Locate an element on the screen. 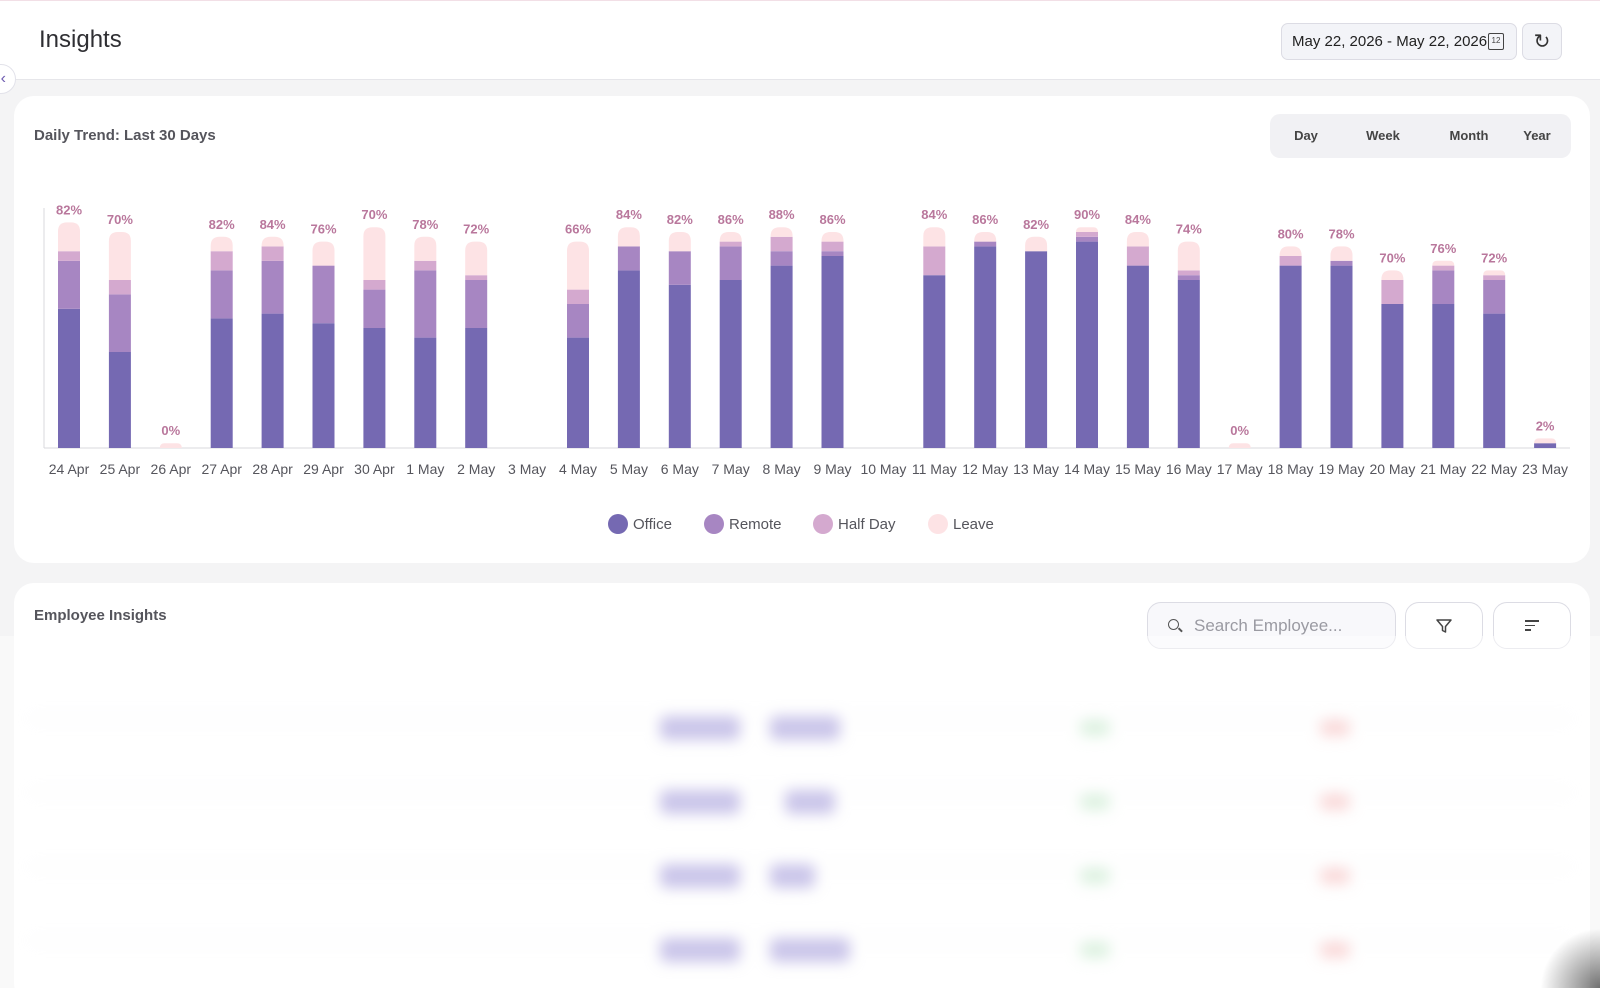  employee-insights-title: Employee Insights is located at coordinates (100, 615).